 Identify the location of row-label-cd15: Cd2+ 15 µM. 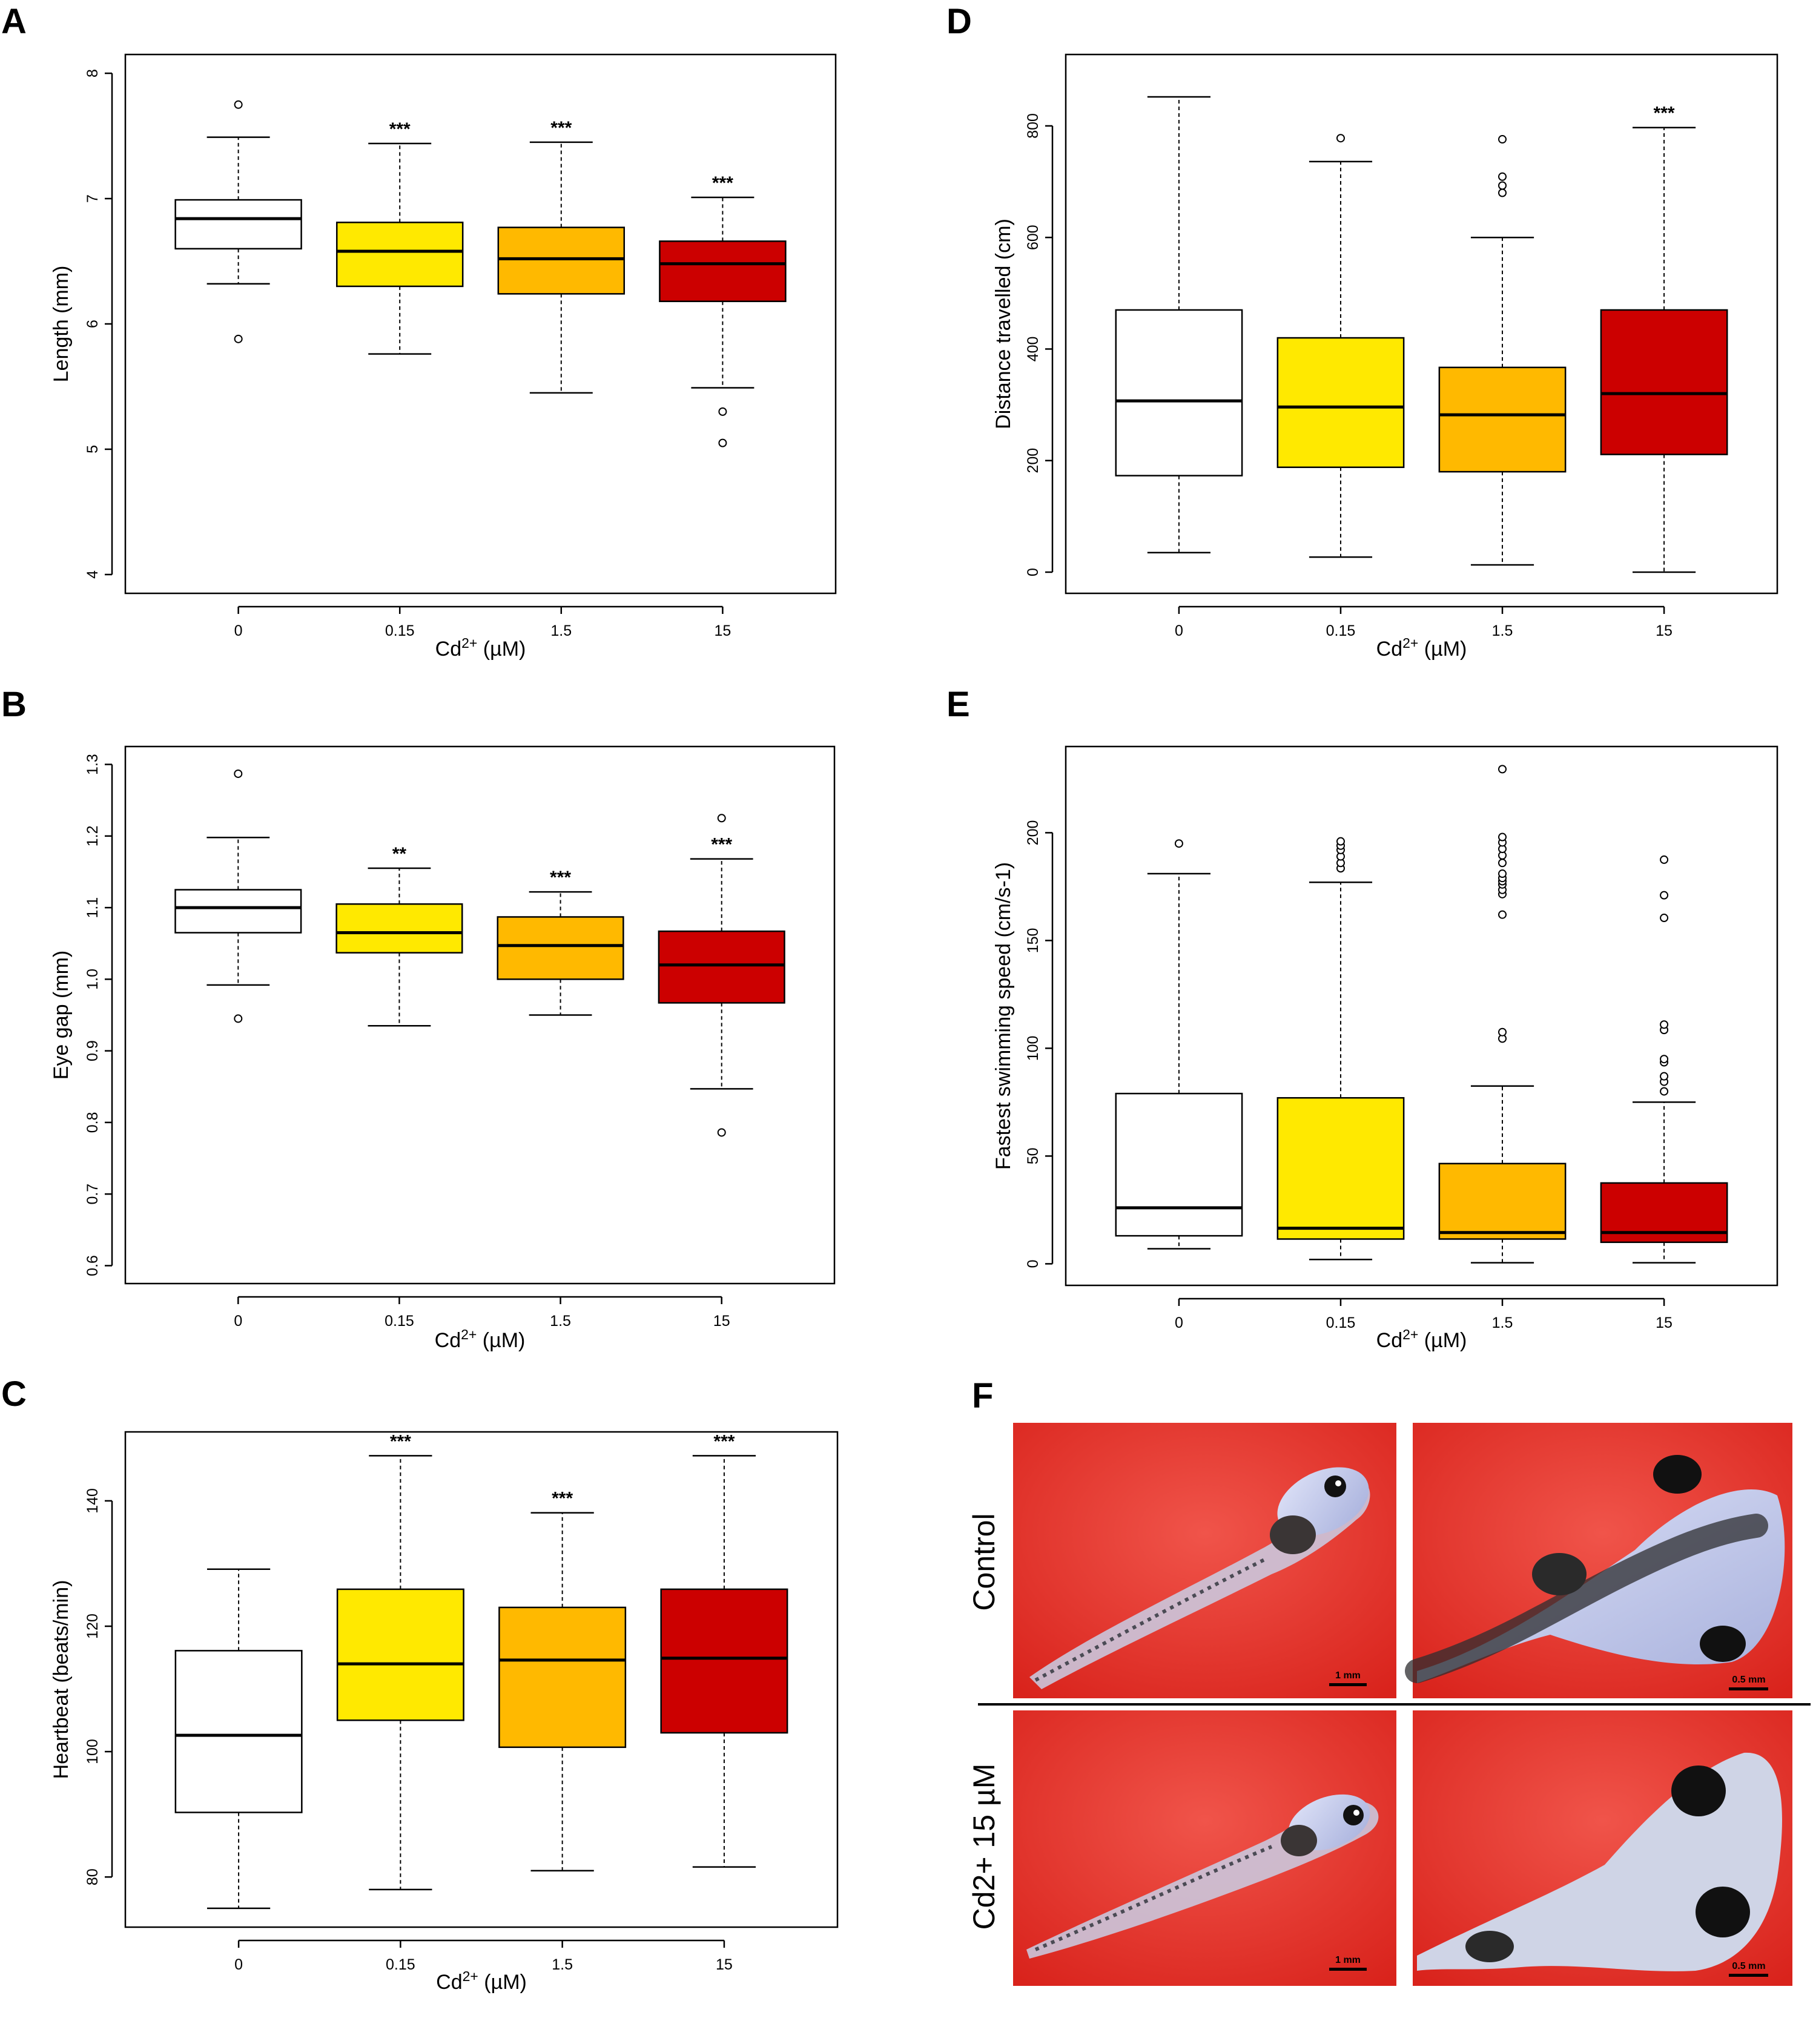
(984, 1847).